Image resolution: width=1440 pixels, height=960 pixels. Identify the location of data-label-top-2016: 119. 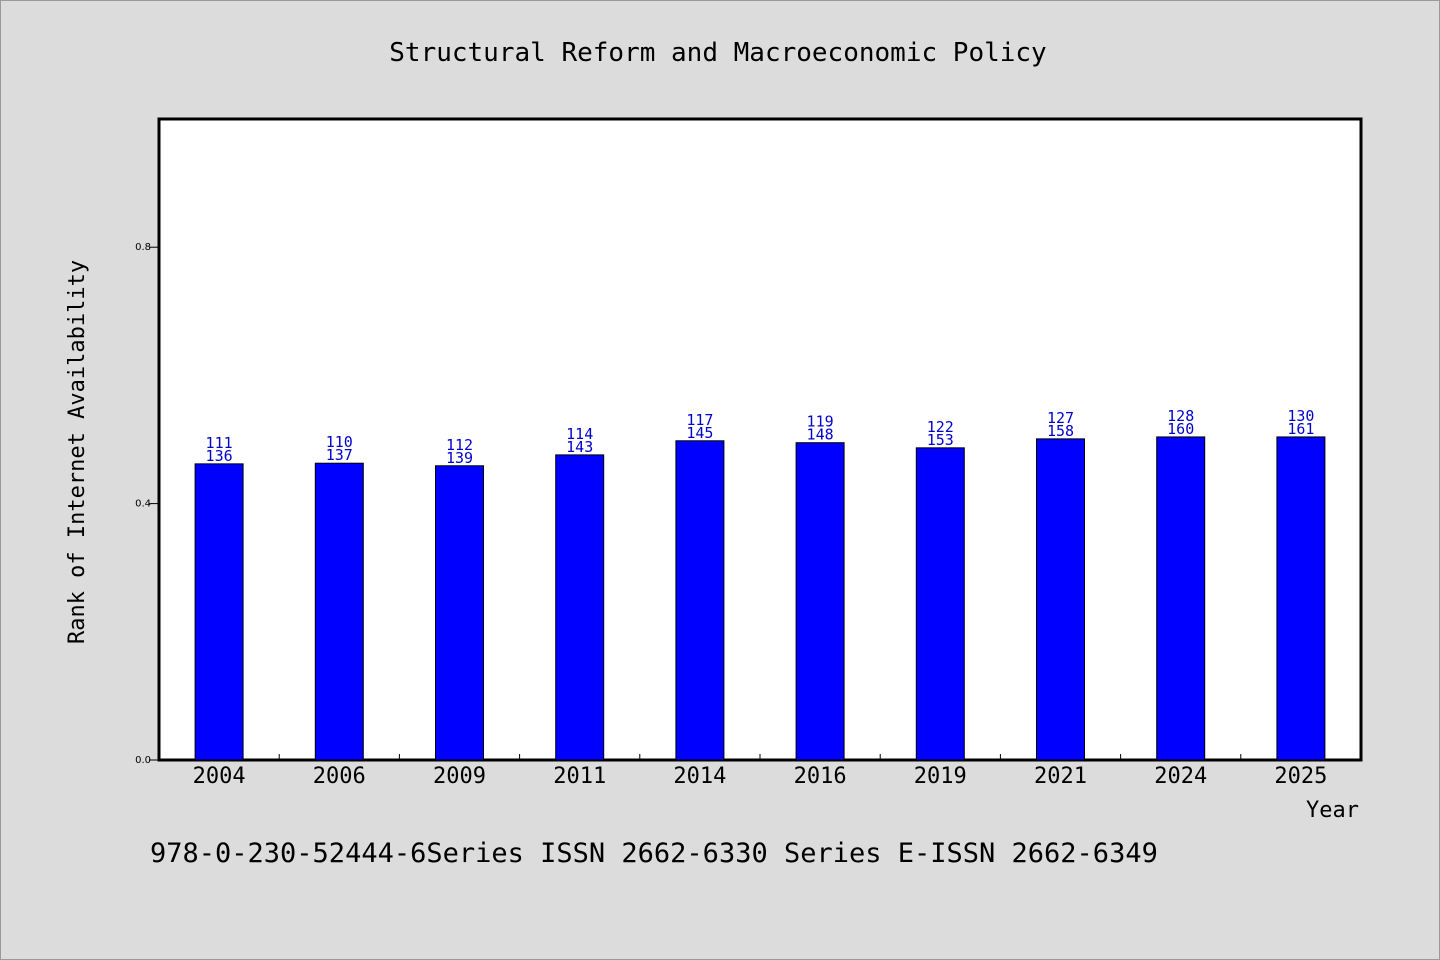
(820, 422).